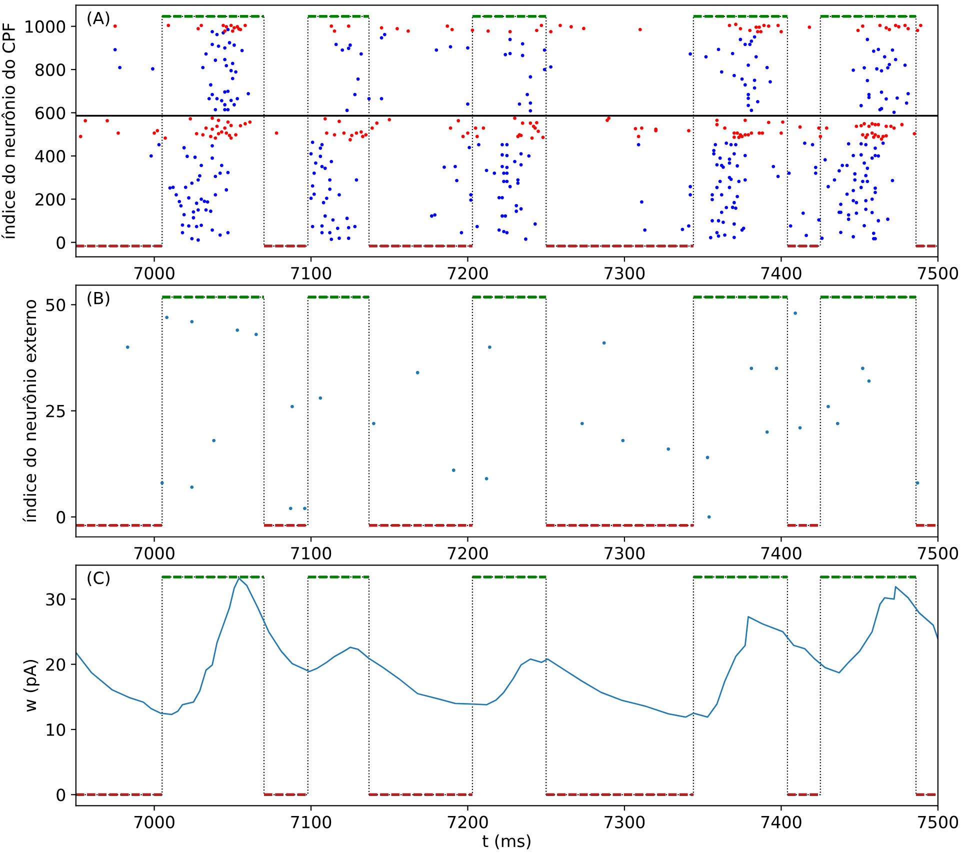  I want to click on y-tick-label: 20, so click(56, 664).